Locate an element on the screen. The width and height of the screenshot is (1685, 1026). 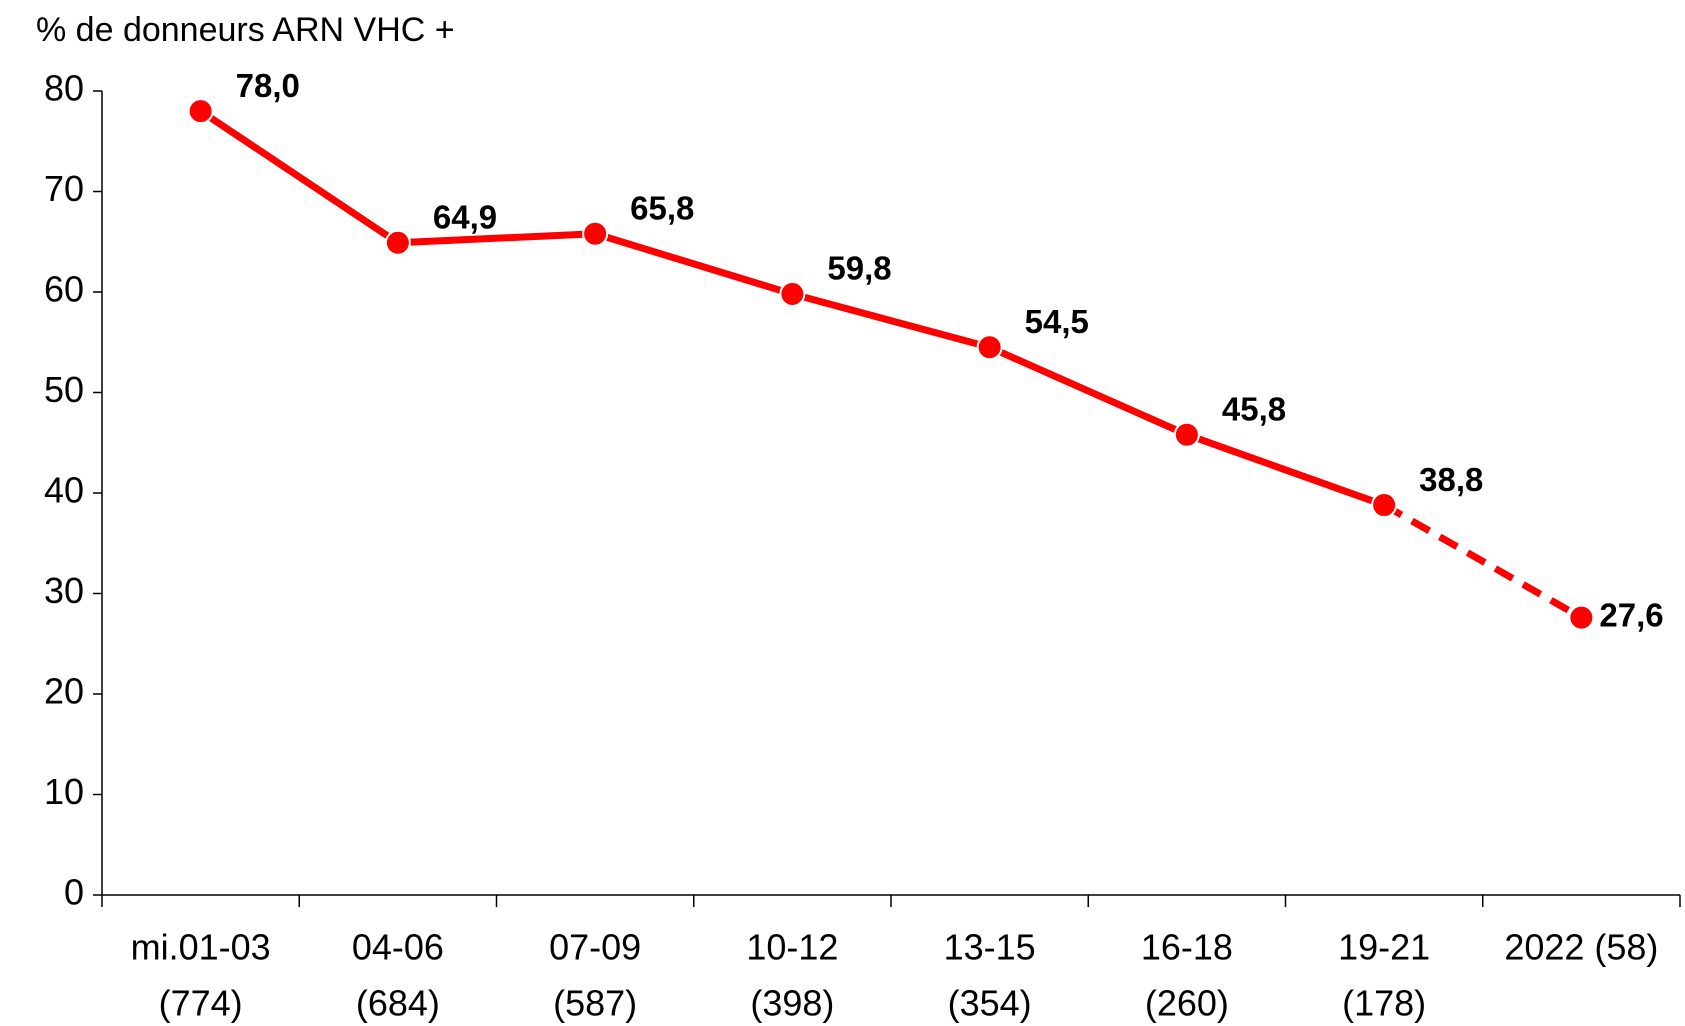
x-tick-label: (260) is located at coordinates (1187, 1003).